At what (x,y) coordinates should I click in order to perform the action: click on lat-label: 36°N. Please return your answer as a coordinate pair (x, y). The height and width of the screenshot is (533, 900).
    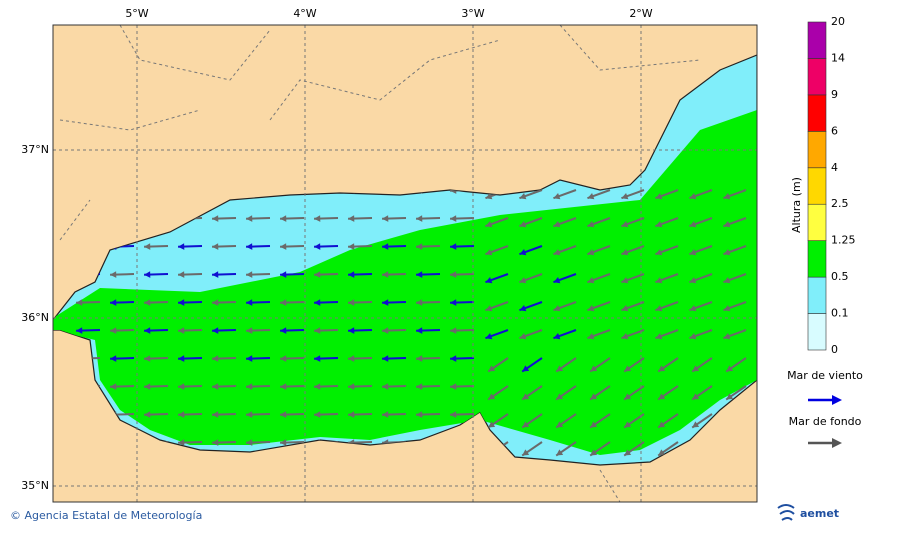
    Looking at the image, I should click on (35, 317).